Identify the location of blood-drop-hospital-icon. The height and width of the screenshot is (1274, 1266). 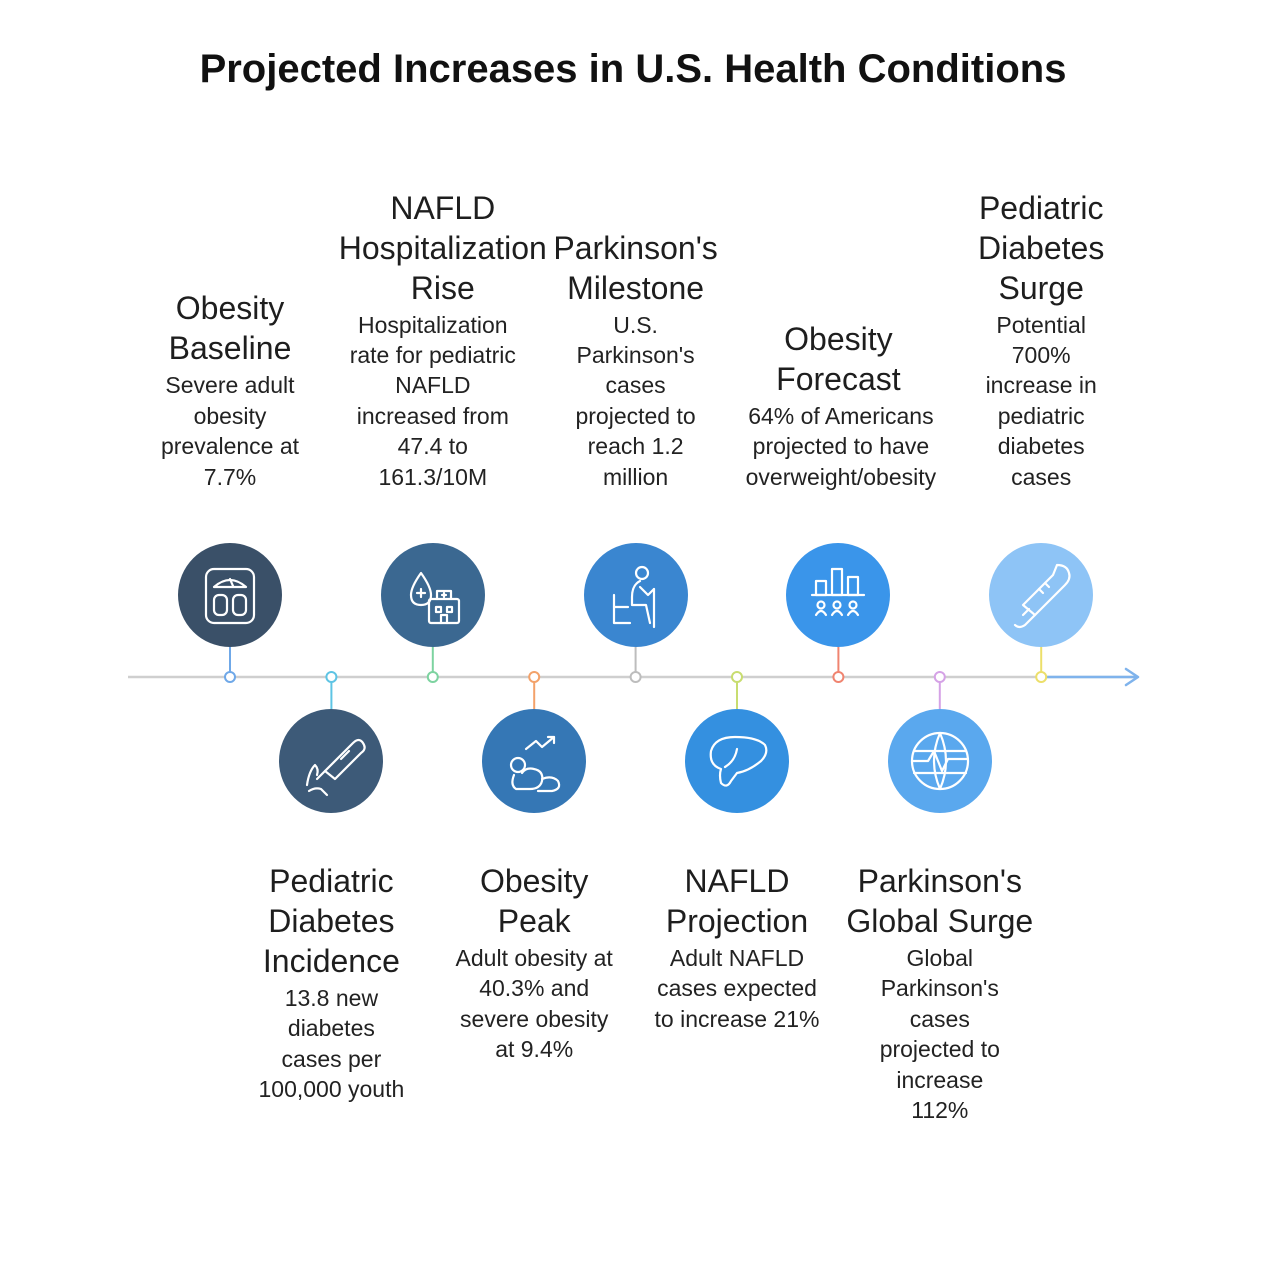
(434, 598).